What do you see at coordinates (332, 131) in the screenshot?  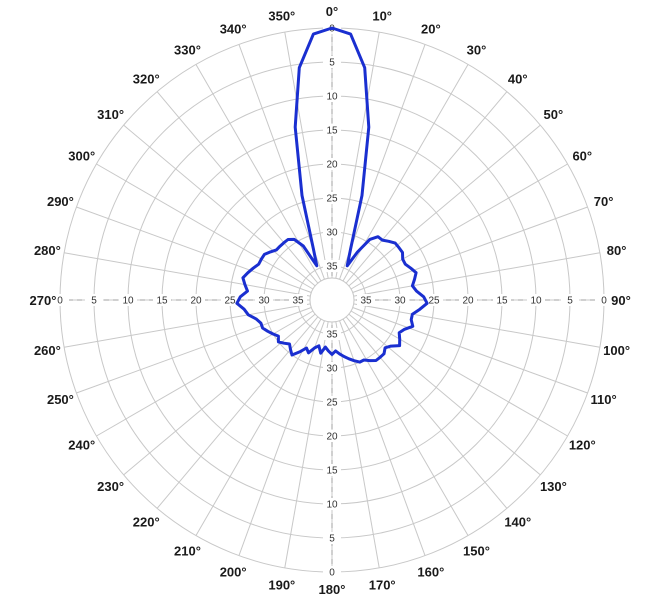 I see `radial-tick-label-top-15: 15` at bounding box center [332, 131].